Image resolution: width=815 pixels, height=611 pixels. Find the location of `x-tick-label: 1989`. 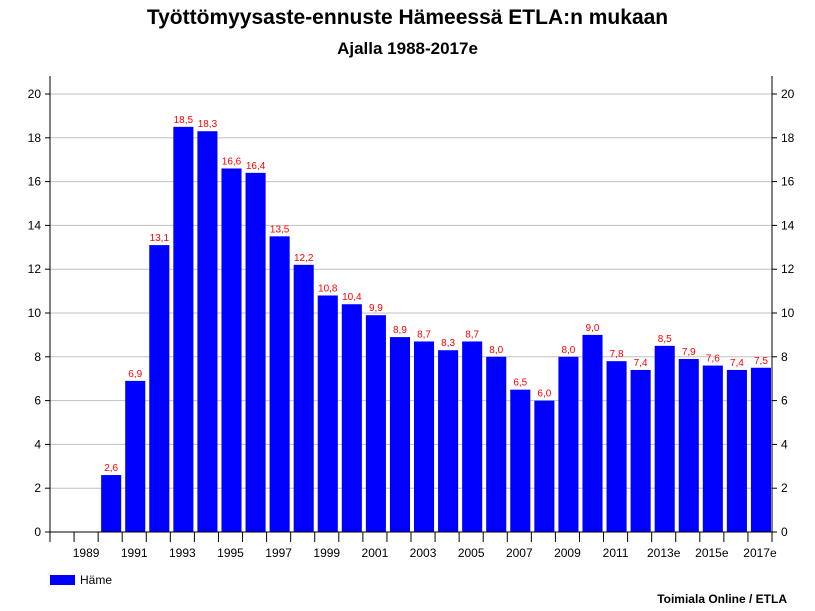

x-tick-label: 1989 is located at coordinates (86, 553).